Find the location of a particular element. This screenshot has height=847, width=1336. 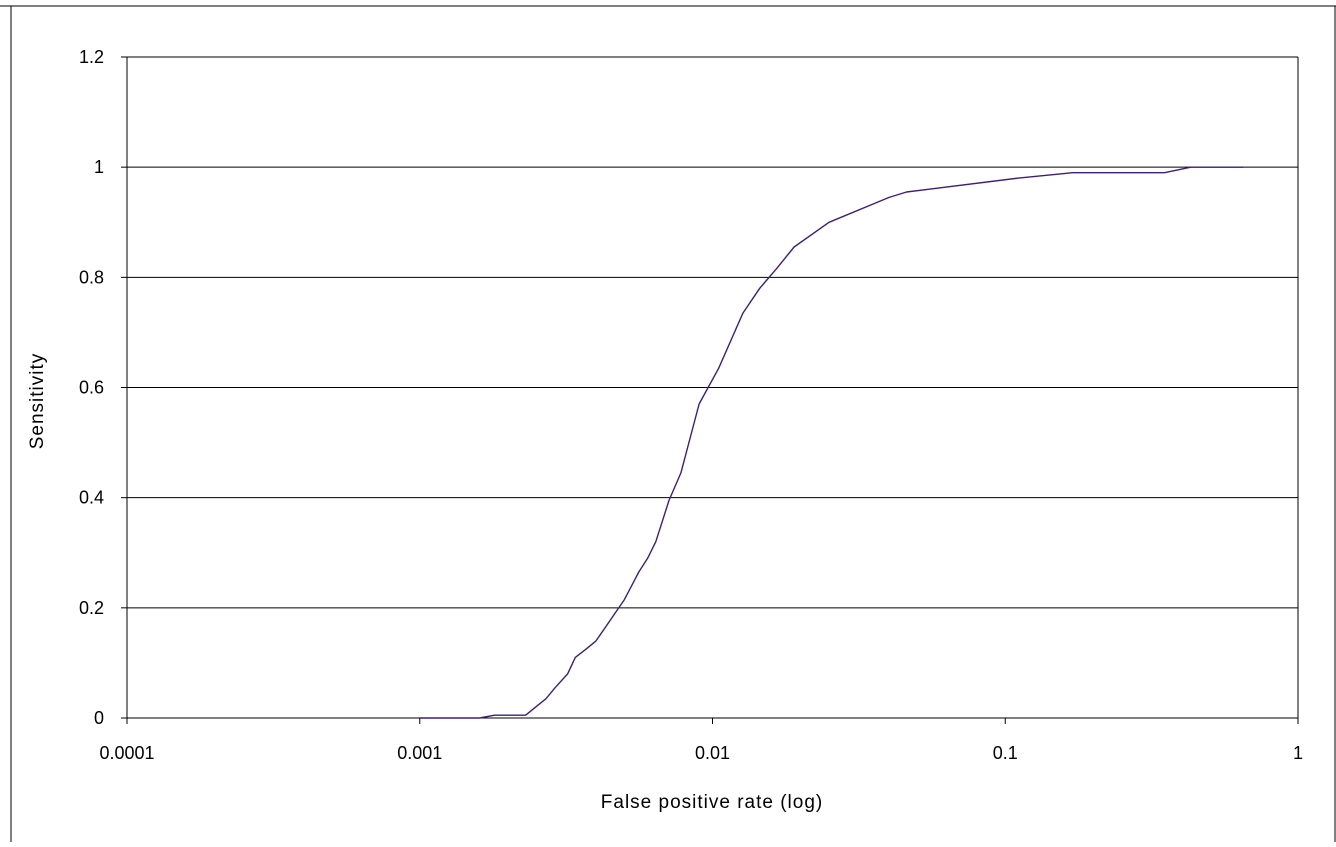

y-tick-label-6: 1.2 is located at coordinates (91, 57).